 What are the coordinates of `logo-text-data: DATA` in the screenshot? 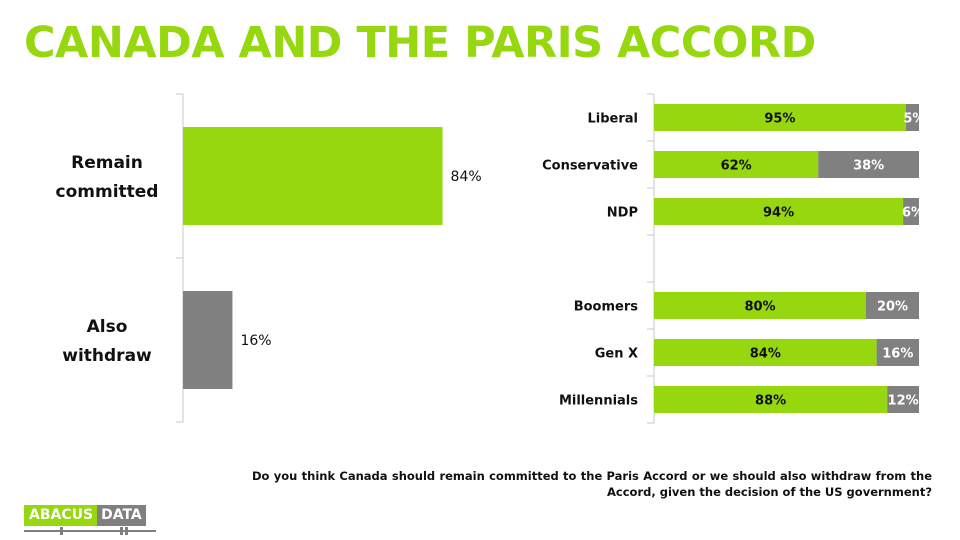 It's located at (121, 515).